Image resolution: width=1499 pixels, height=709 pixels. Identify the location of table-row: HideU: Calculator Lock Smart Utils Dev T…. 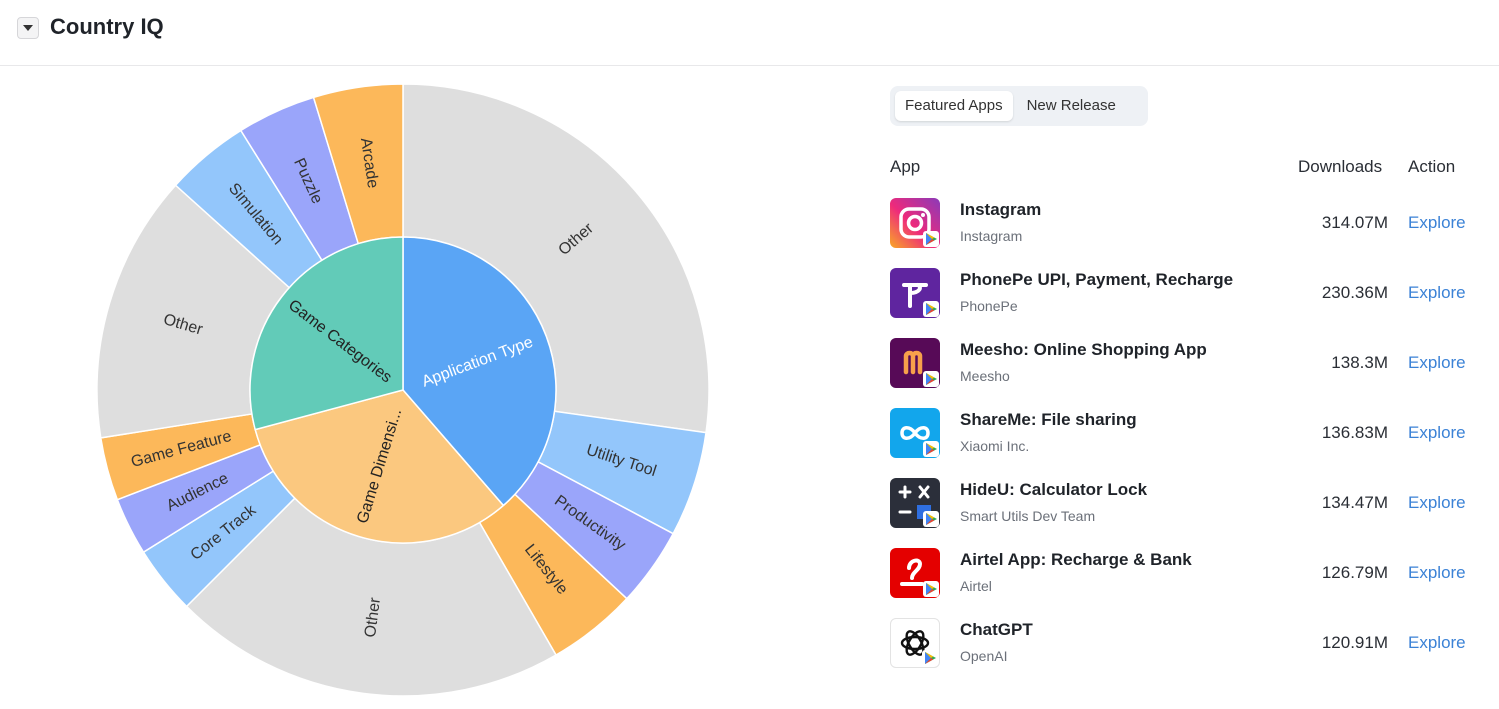
(1190, 503).